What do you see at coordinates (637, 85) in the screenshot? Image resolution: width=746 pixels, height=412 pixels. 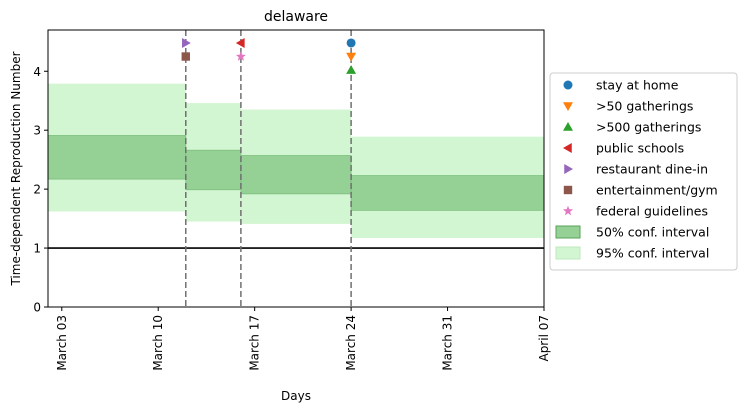 I see `legend-label-1: stay at home` at bounding box center [637, 85].